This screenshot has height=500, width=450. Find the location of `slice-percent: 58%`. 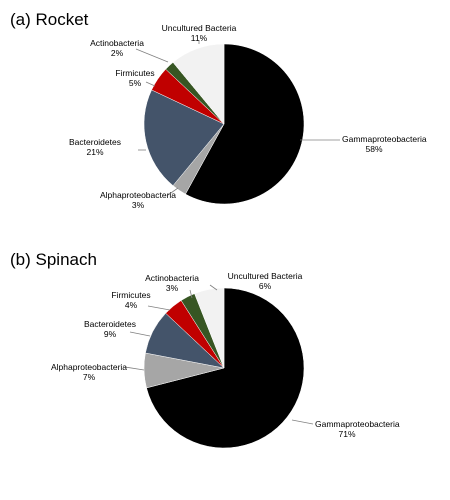

slice-percent: 58% is located at coordinates (373, 149).